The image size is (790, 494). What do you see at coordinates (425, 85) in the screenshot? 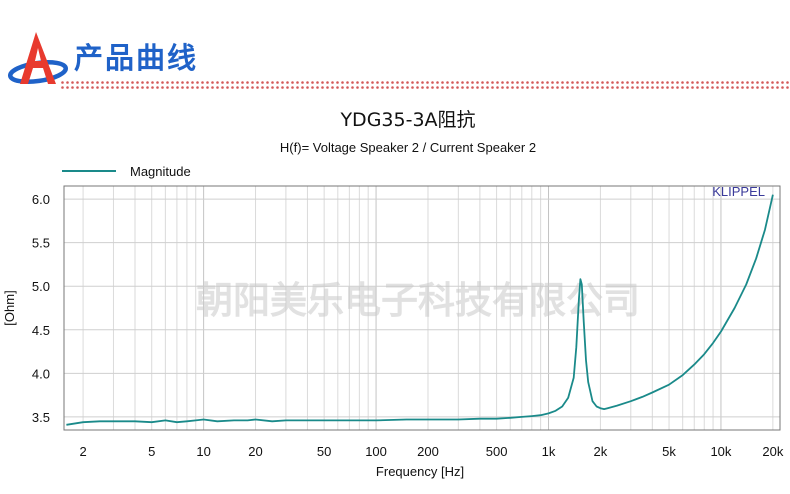
I see `header-divider` at bounding box center [425, 85].